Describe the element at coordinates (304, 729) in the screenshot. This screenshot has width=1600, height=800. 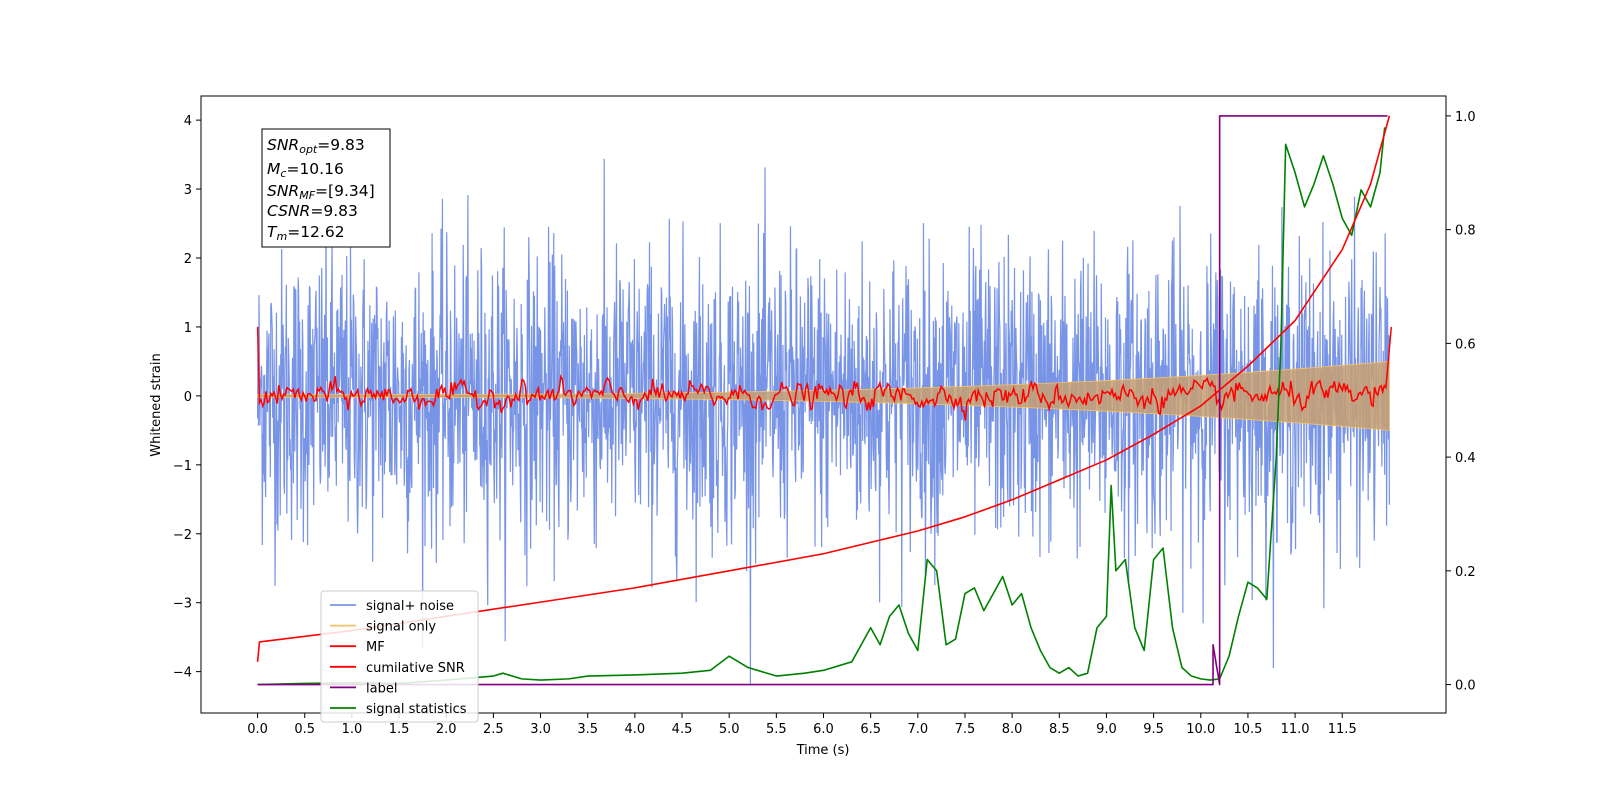
I see `x-tick-label: 0.5` at that location.